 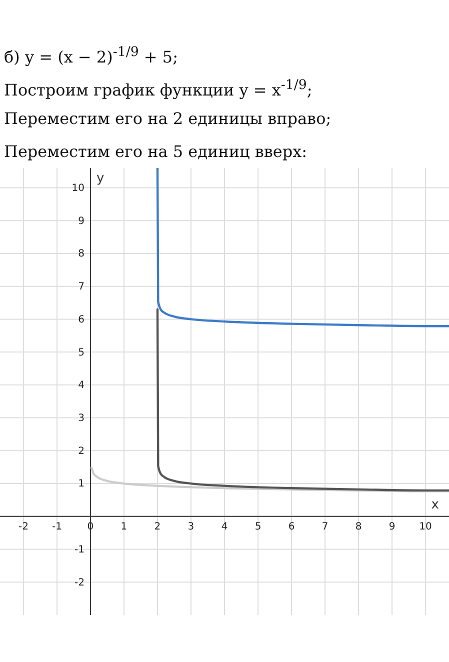 What do you see at coordinates (258, 526) in the screenshot?
I see `x-tick-label: 5` at bounding box center [258, 526].